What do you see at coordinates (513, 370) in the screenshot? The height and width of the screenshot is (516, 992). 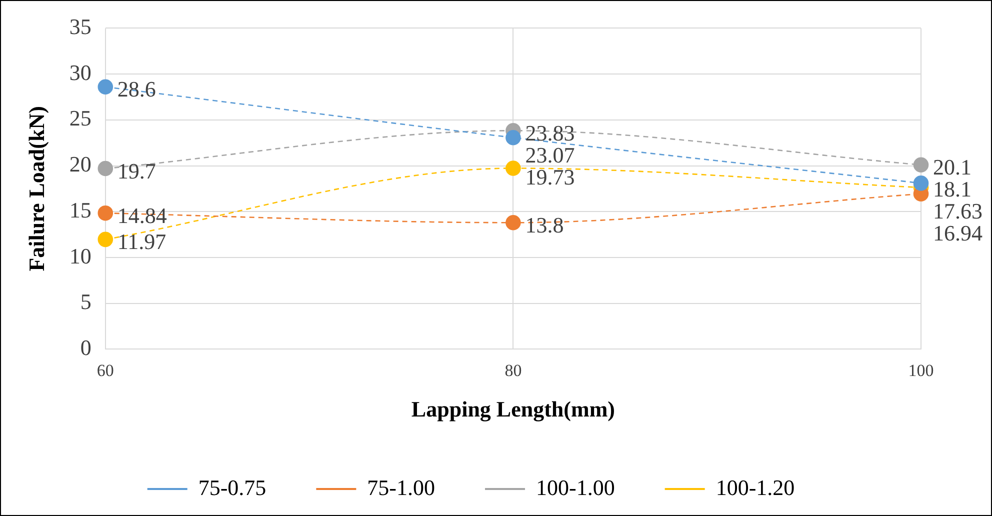 I see `x-tick-label: 80` at bounding box center [513, 370].